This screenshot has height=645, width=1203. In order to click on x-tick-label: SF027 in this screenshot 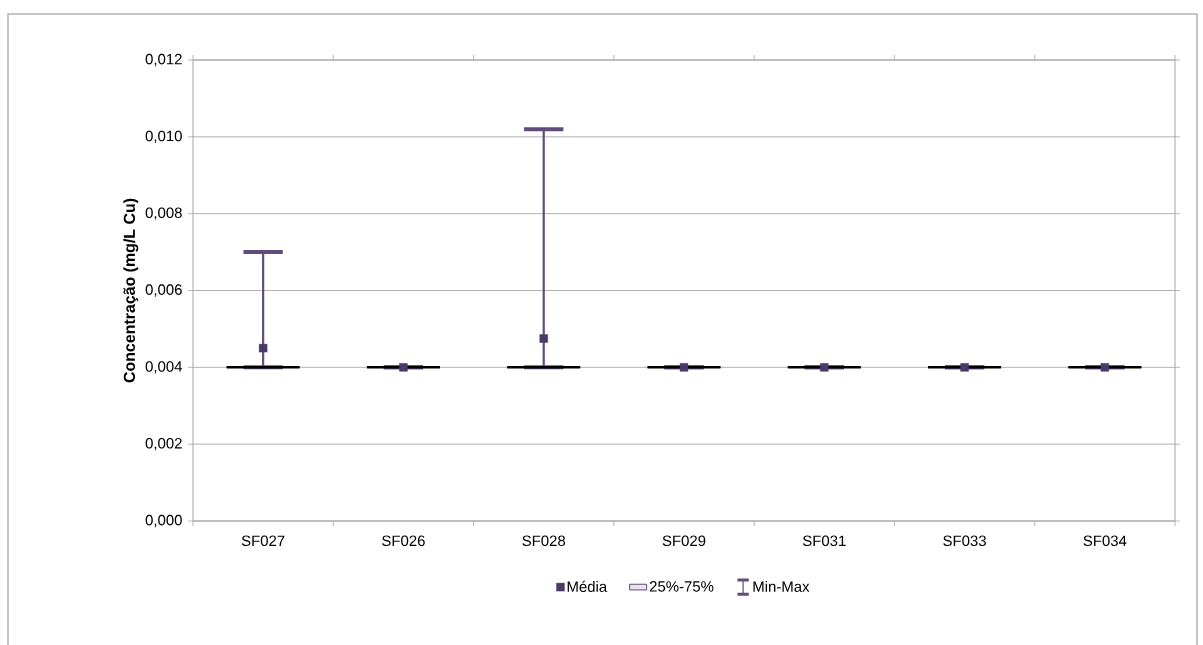, I will do `click(263, 541)`.